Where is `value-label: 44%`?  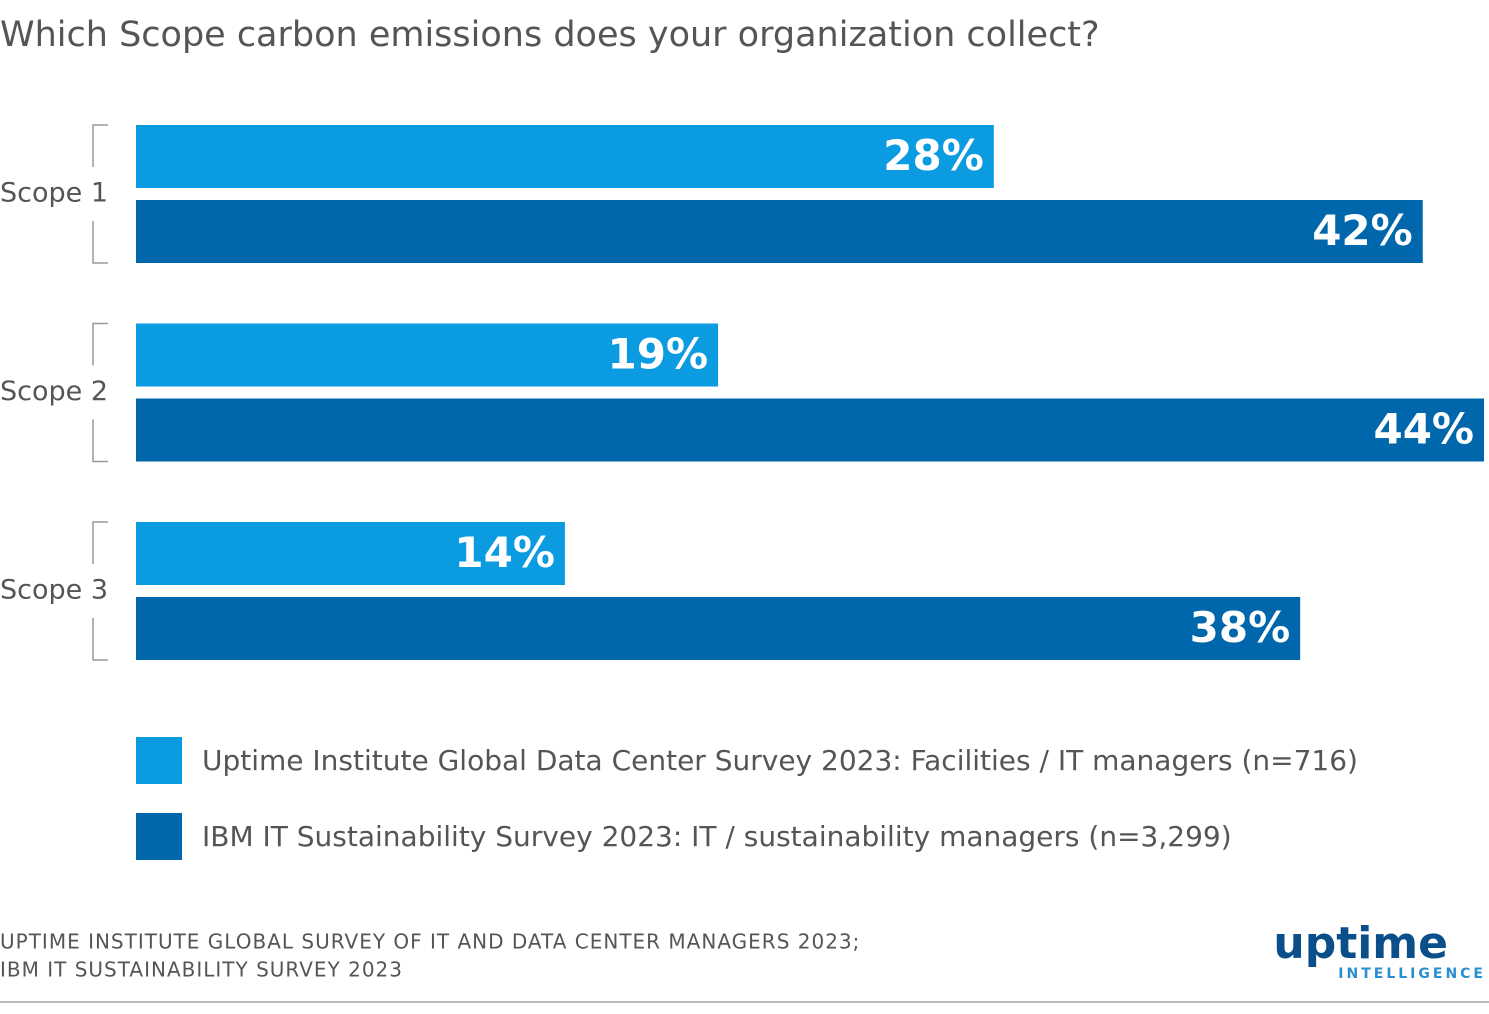
value-label: 44% is located at coordinates (1423, 429).